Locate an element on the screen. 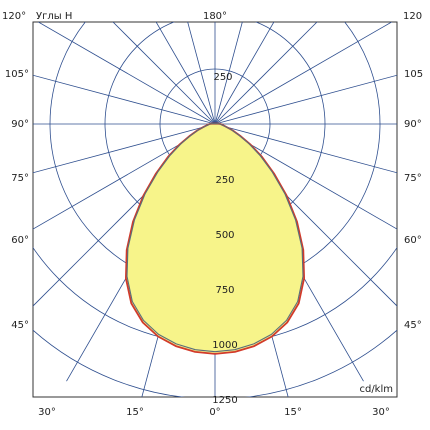  angle-label-right-120: 120 is located at coordinates (412, 16).